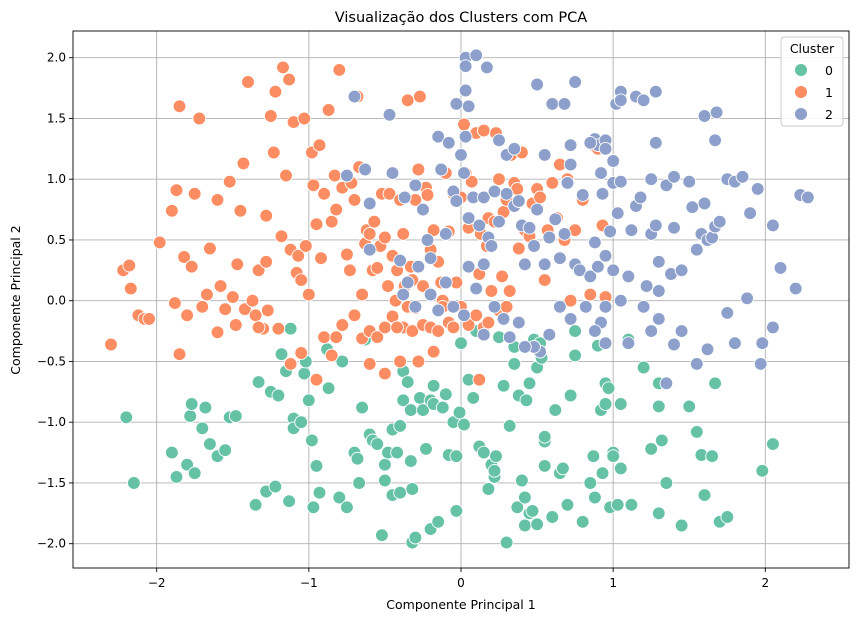  I want to click on legend-marker, so click(801, 92).